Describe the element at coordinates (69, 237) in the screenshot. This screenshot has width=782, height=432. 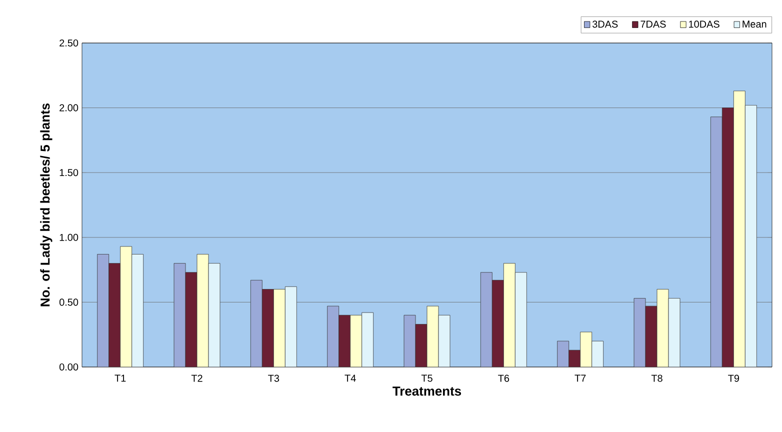
I see `y-tick-label: 1.00` at that location.